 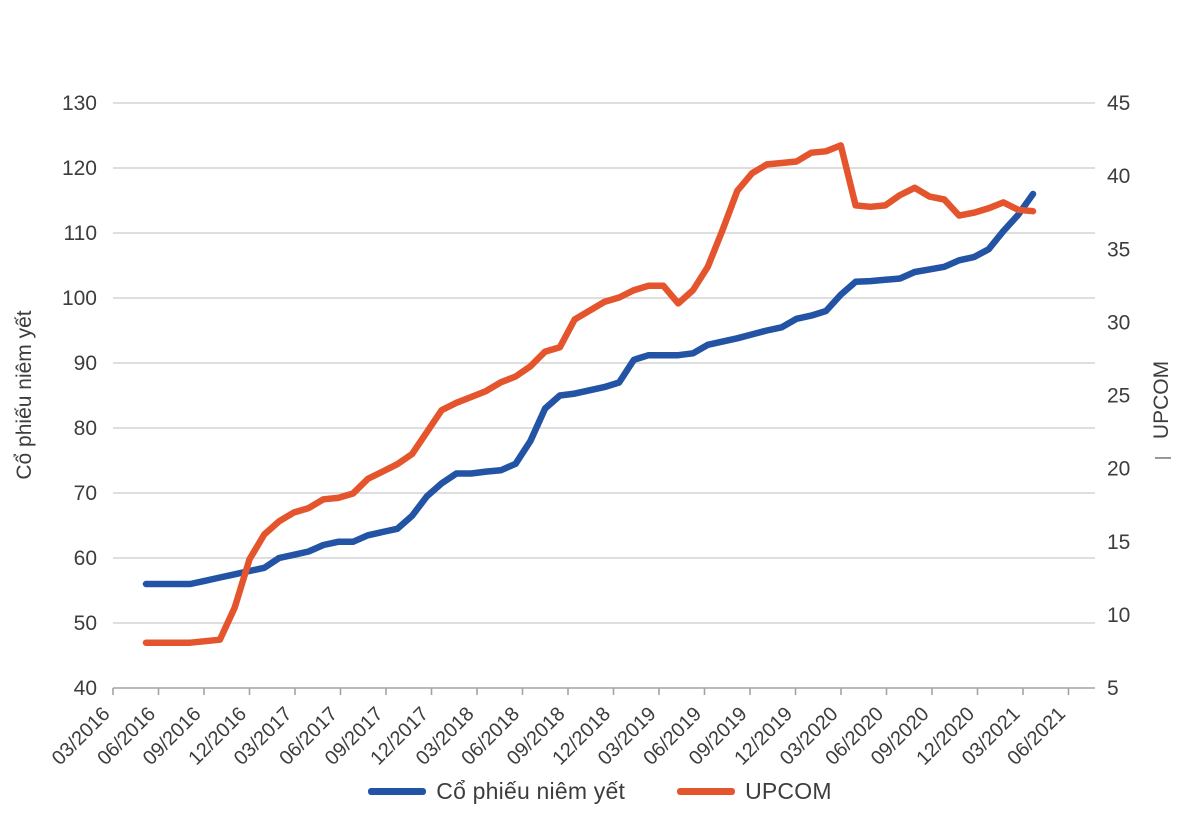 What do you see at coordinates (397, 791) in the screenshot?
I see `legend-line-blue` at bounding box center [397, 791].